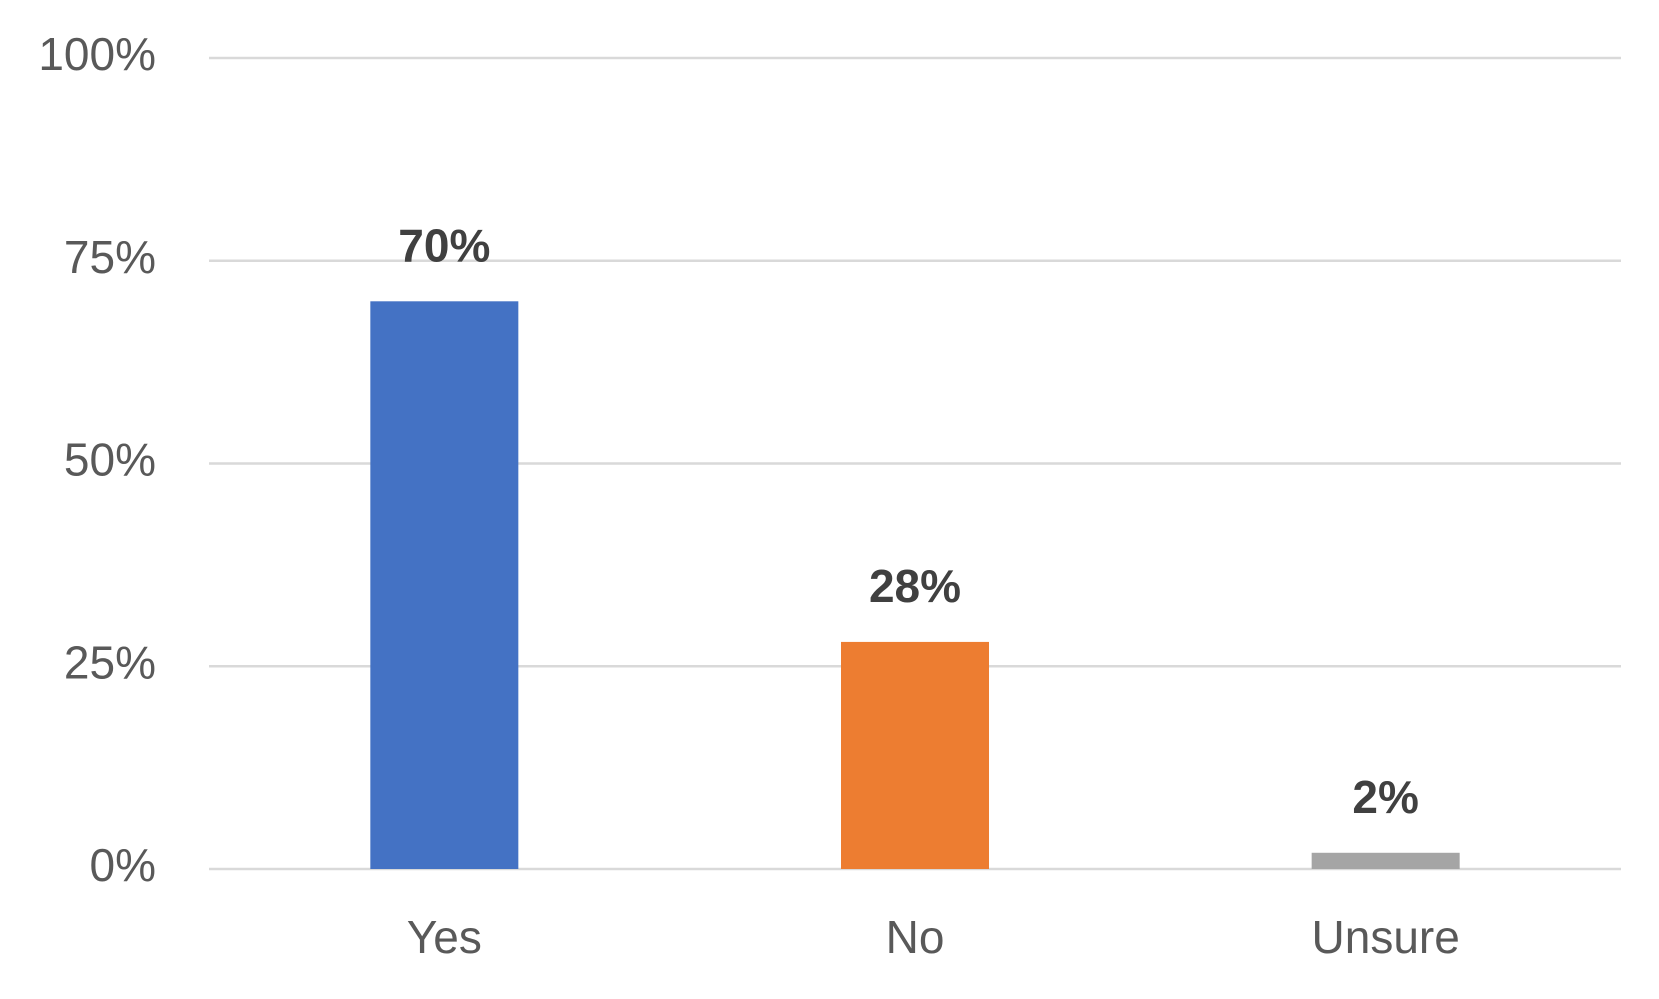  Describe the element at coordinates (915, 937) in the screenshot. I see `x-tick-label: No` at that location.